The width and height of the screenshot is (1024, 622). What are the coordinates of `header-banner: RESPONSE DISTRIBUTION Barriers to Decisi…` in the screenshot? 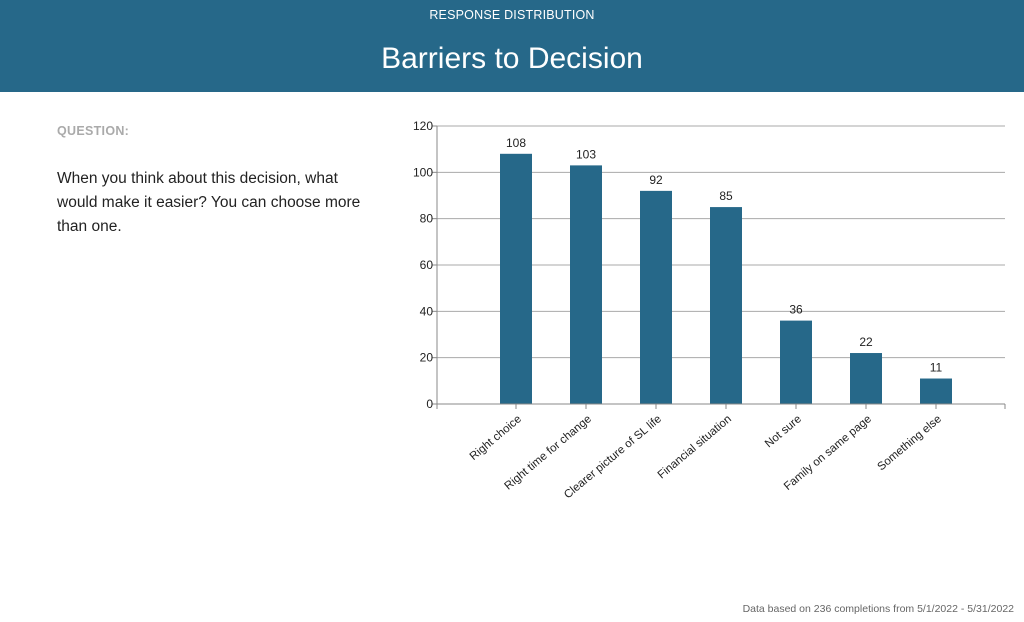 It's located at (512, 46).